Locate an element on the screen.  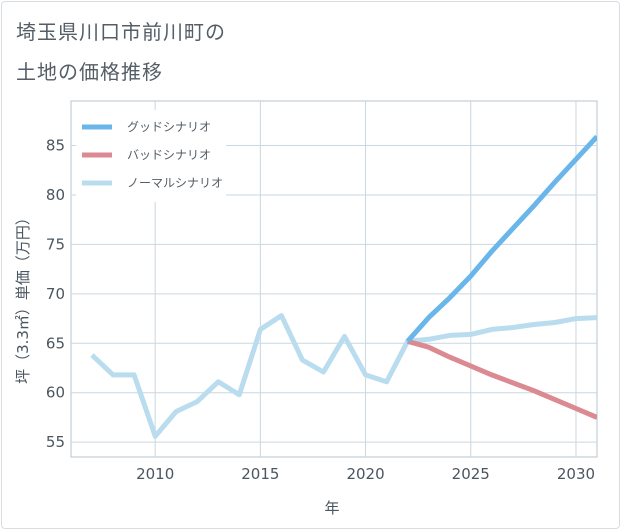
legend-label-2: ノーマルシナリオ is located at coordinates (175, 183).